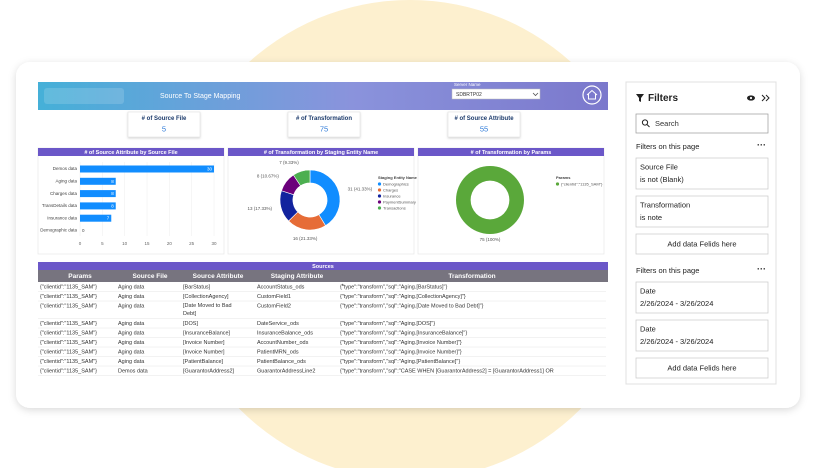 The height and width of the screenshot is (468, 816). What do you see at coordinates (164, 119) in the screenshot?
I see `kpi-label: # of Source File` at bounding box center [164, 119].